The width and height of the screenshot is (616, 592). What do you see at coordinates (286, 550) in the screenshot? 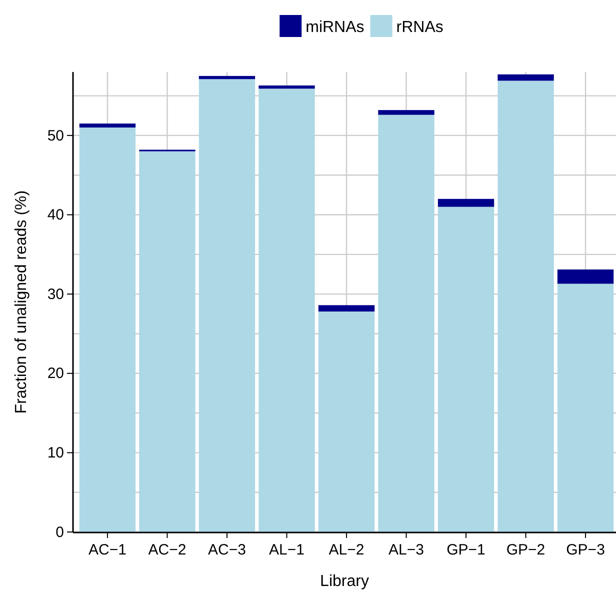
I see `x-tick-label: AL−1` at bounding box center [286, 550].